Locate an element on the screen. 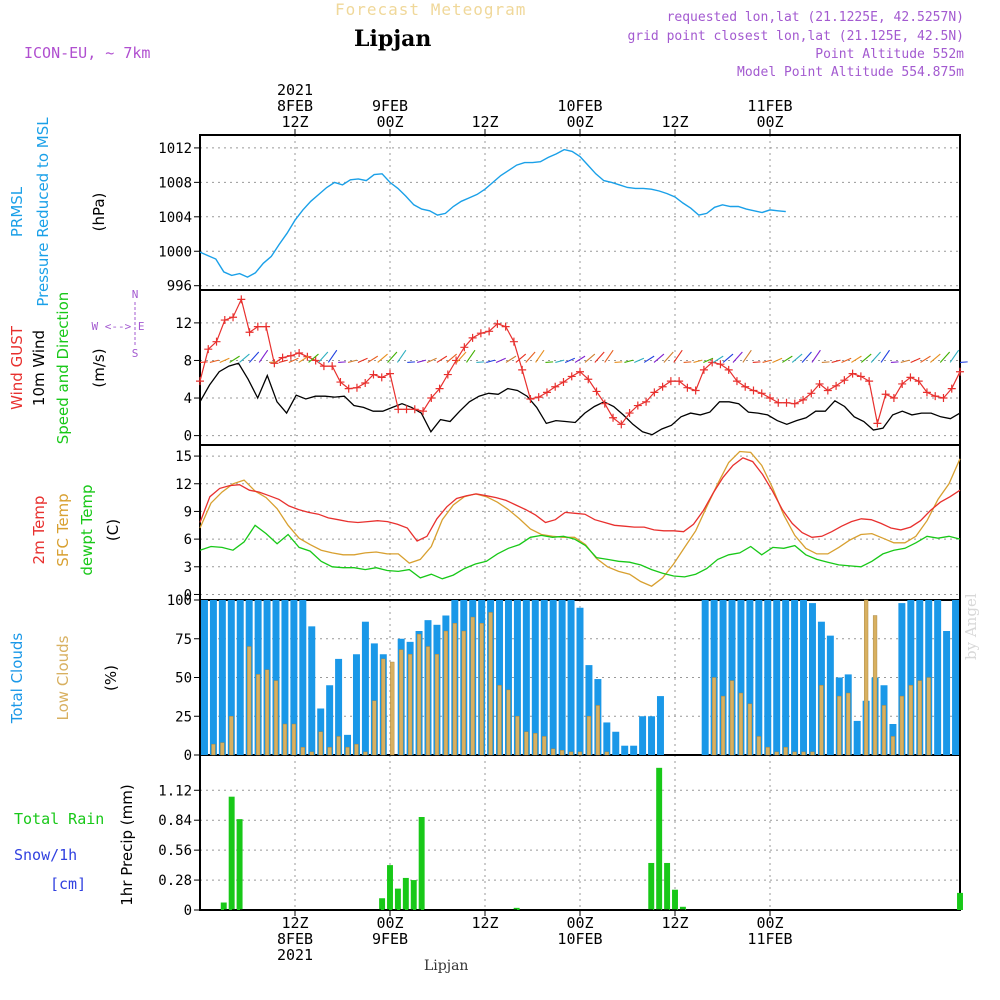 The width and height of the screenshot is (1000, 1000). ylabel-c: (C) is located at coordinates (113, 530).